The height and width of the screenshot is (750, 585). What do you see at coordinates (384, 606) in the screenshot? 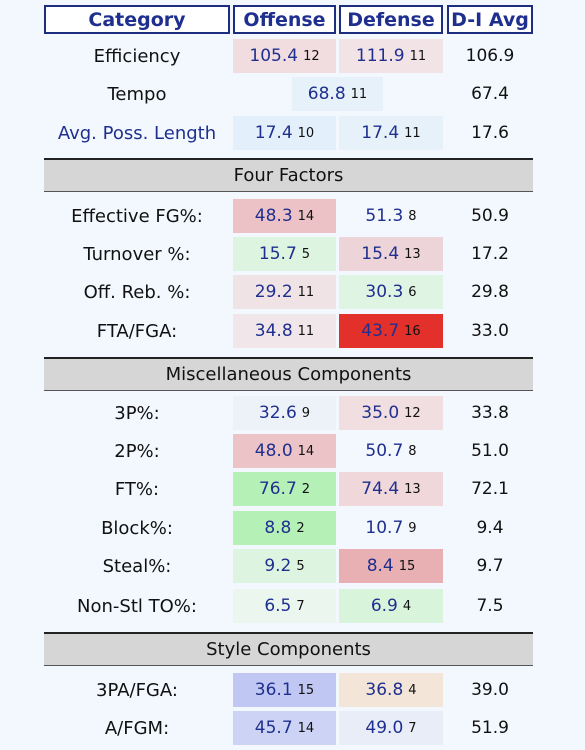
I see `stat-value: 6.9` at bounding box center [384, 606].